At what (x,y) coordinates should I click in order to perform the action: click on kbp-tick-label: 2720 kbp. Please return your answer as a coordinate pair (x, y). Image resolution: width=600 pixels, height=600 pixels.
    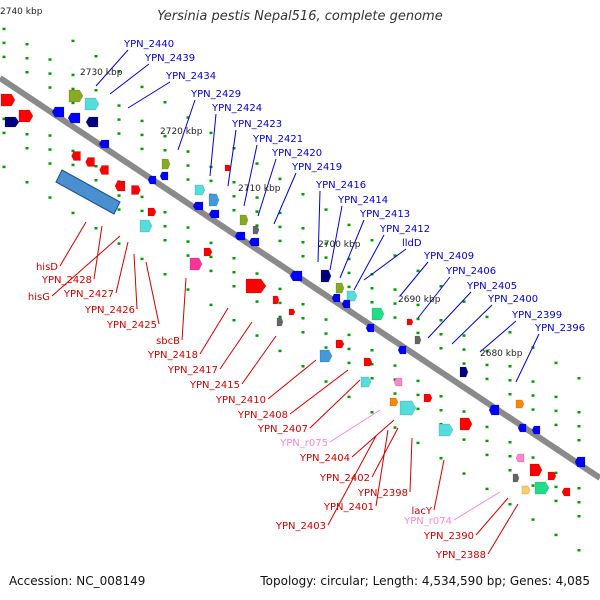
    Looking at the image, I should click on (181, 132).